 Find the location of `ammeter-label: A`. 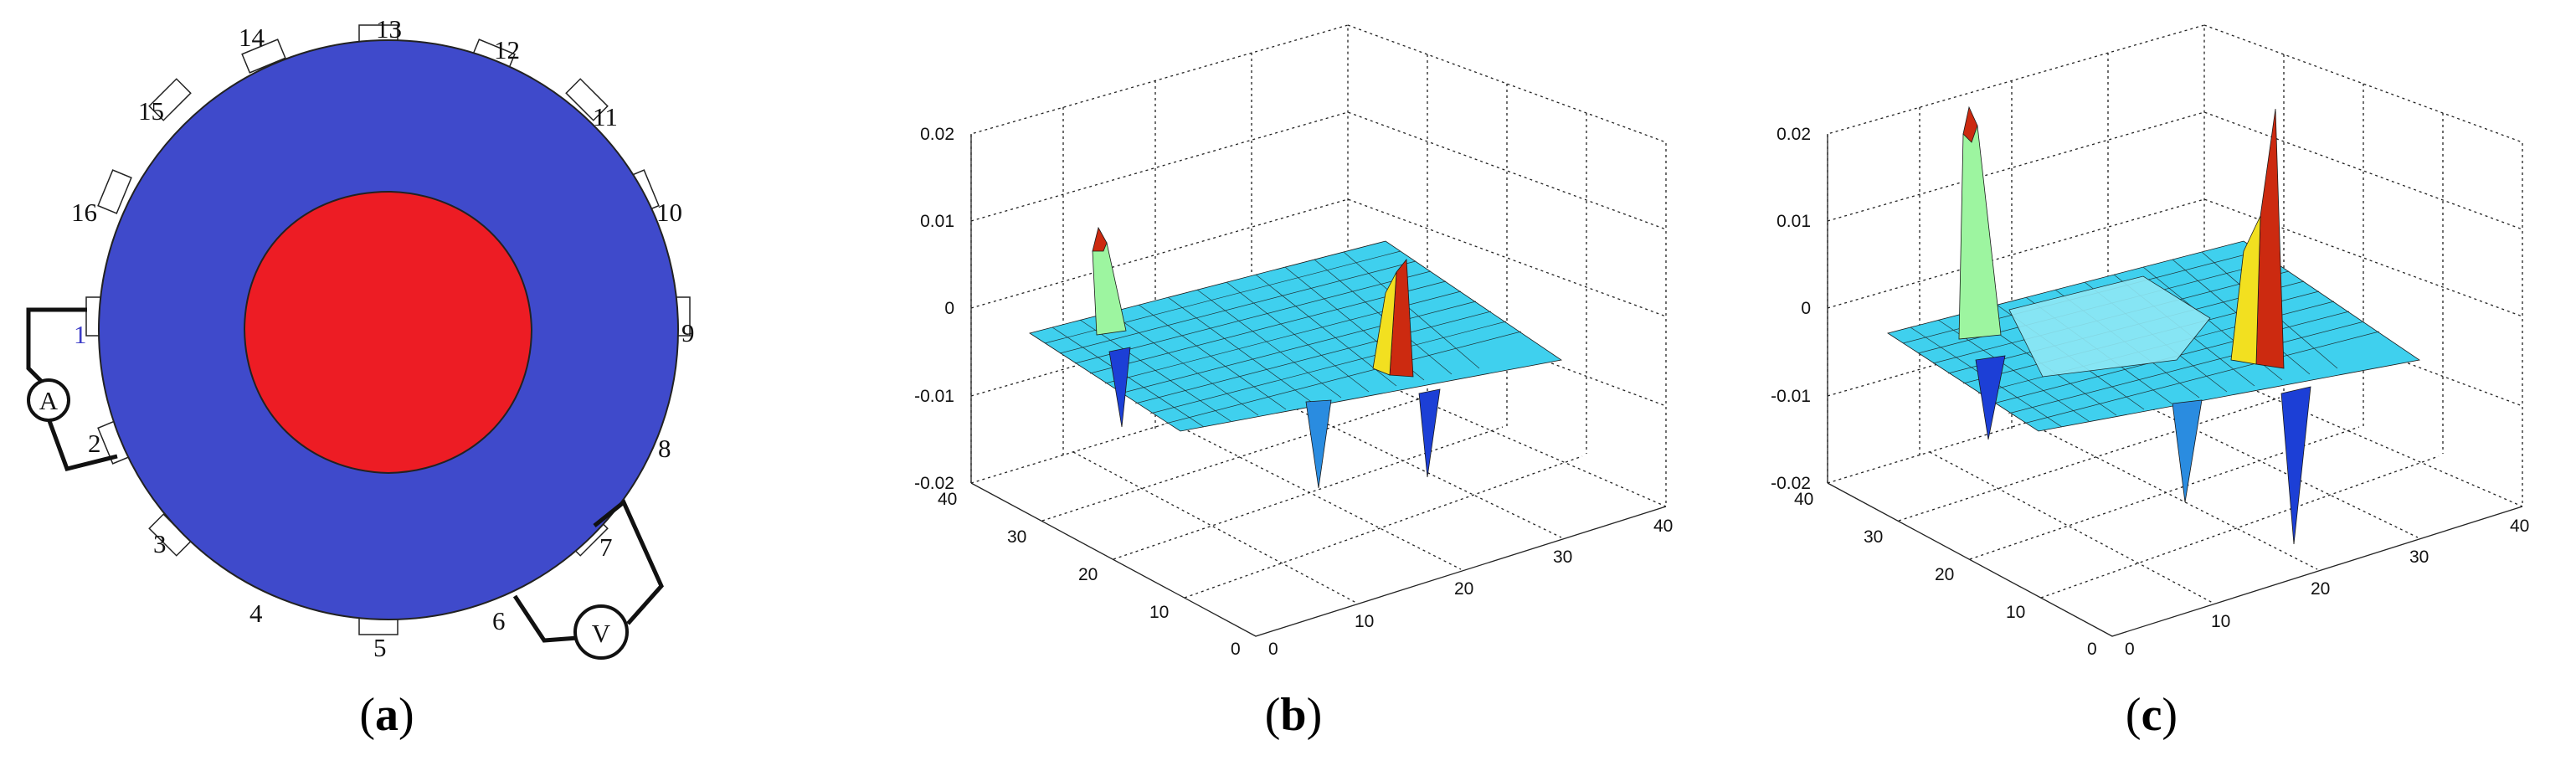

ammeter-label: A is located at coordinates (49, 400).